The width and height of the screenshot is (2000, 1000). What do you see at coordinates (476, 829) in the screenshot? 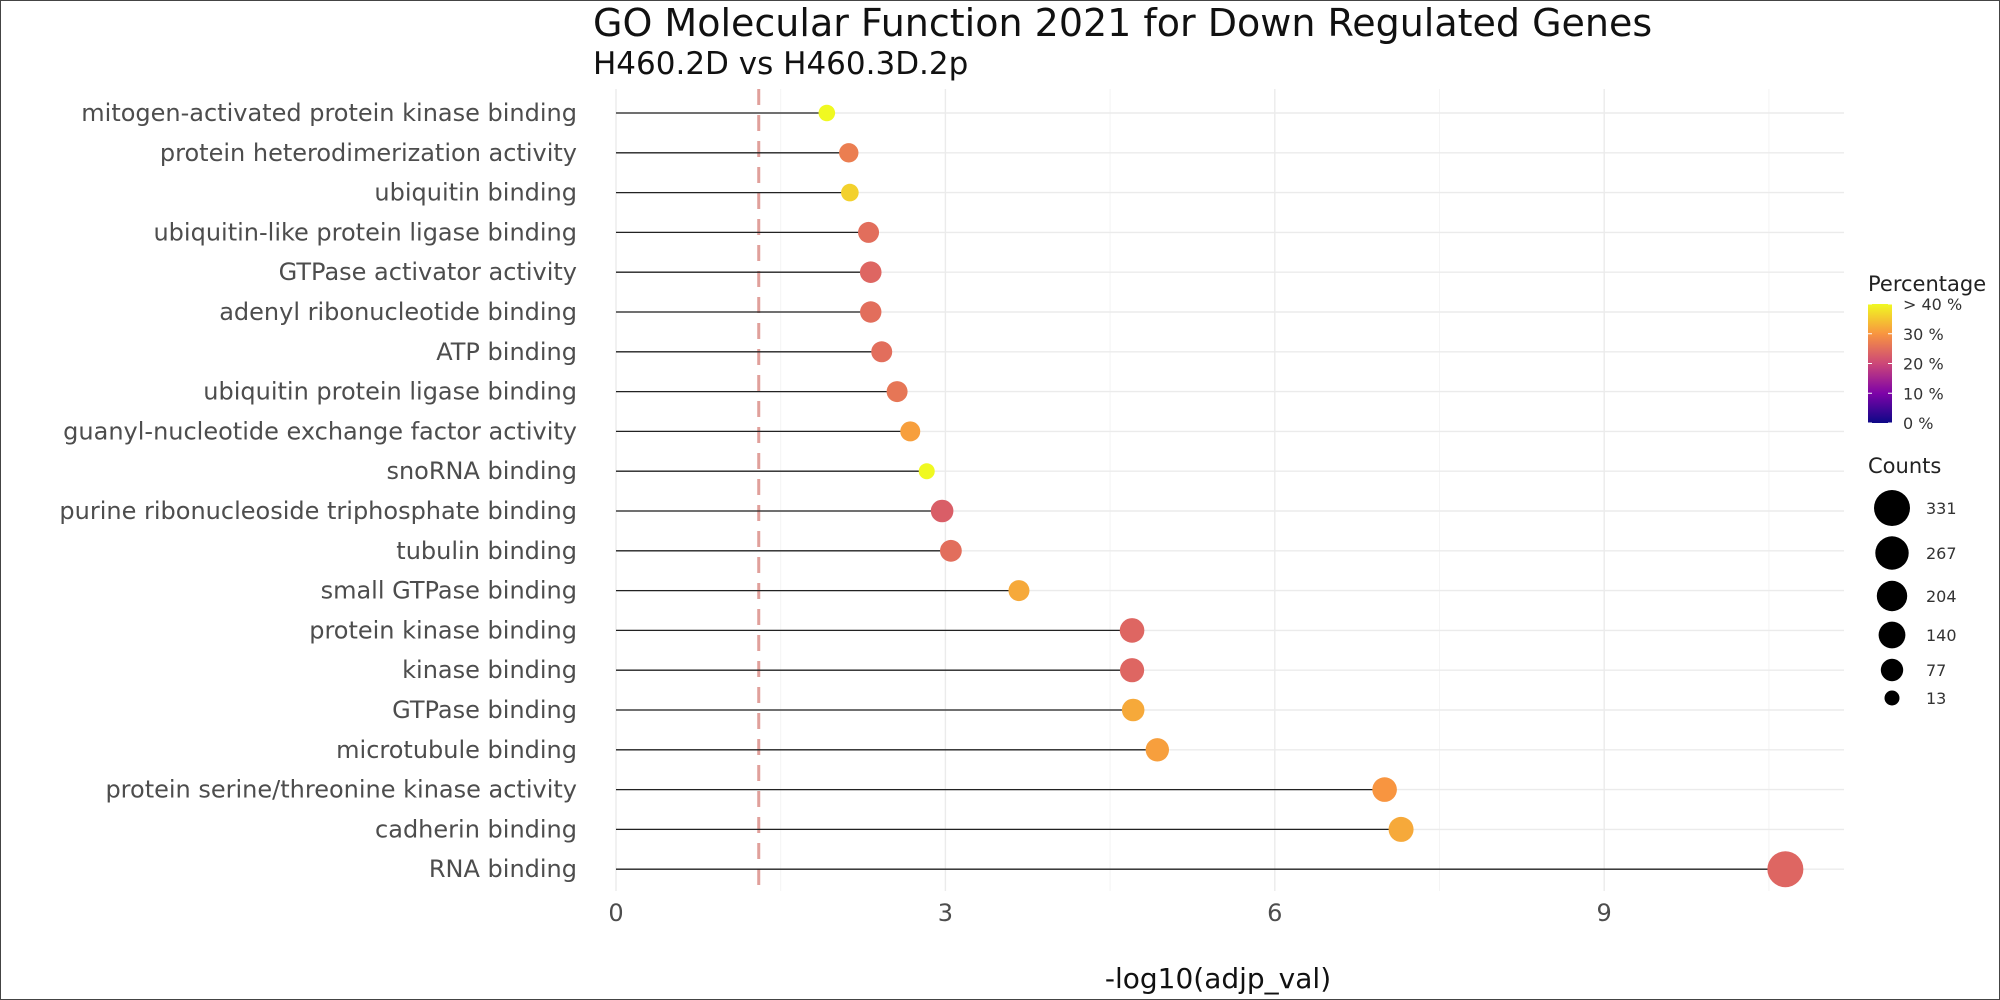
I see `y-tick-label: cadherin binding` at bounding box center [476, 829].